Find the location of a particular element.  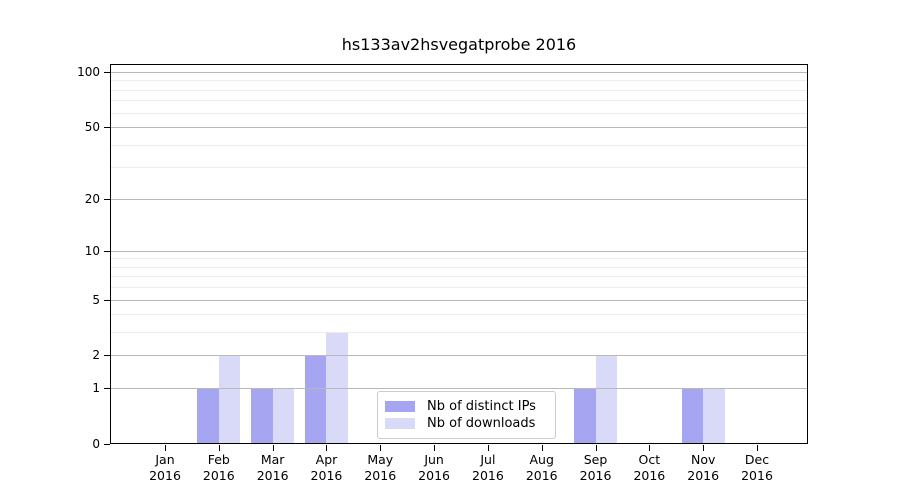

legend-item: Nb of distinct IPs is located at coordinates (466, 406).